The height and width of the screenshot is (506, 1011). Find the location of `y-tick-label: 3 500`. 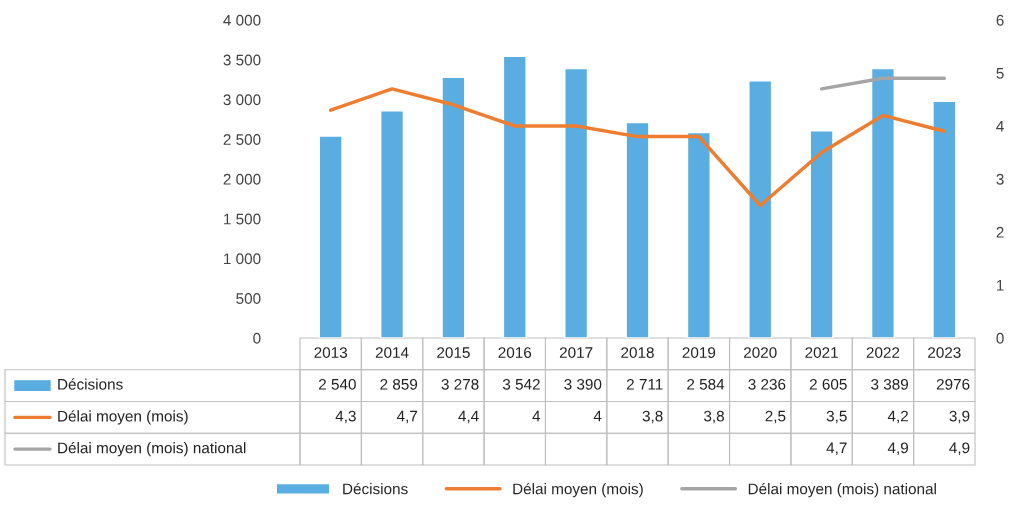

y-tick-label: 3 500 is located at coordinates (242, 60).